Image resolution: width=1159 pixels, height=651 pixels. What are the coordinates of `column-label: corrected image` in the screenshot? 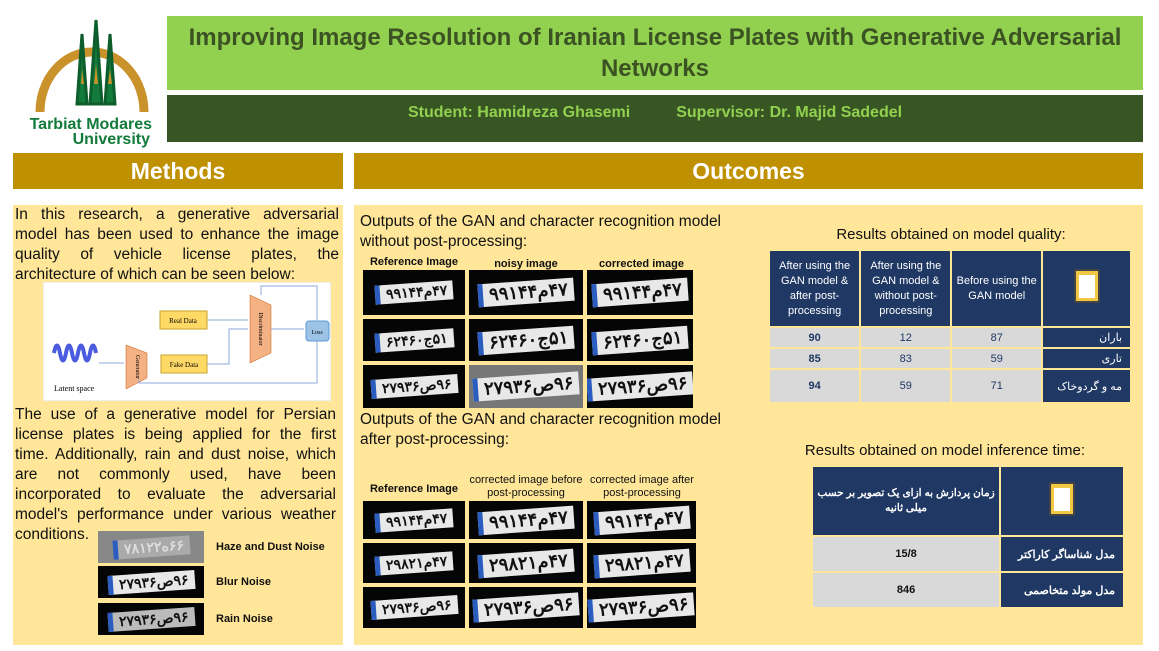 It's located at (641, 264).